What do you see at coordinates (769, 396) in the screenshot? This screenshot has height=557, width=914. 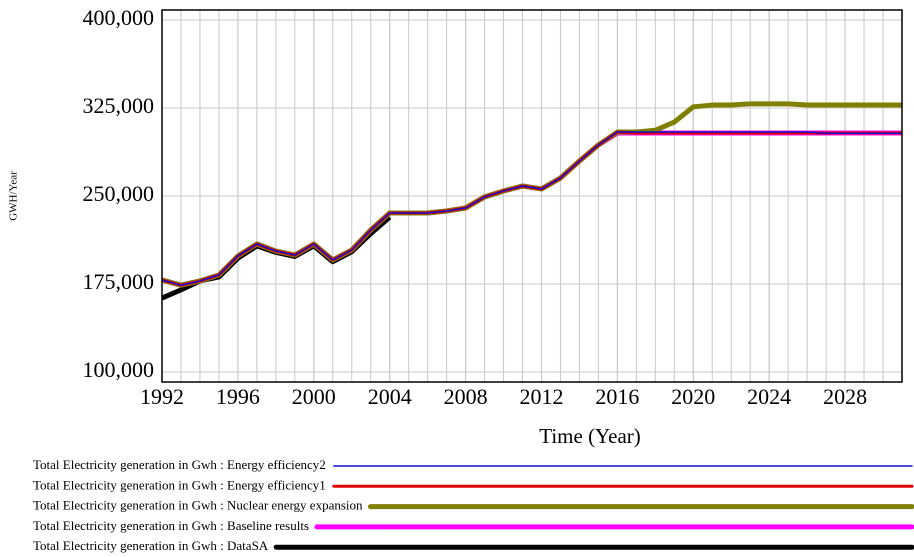 I see `x-tick-label: 2024` at bounding box center [769, 396].